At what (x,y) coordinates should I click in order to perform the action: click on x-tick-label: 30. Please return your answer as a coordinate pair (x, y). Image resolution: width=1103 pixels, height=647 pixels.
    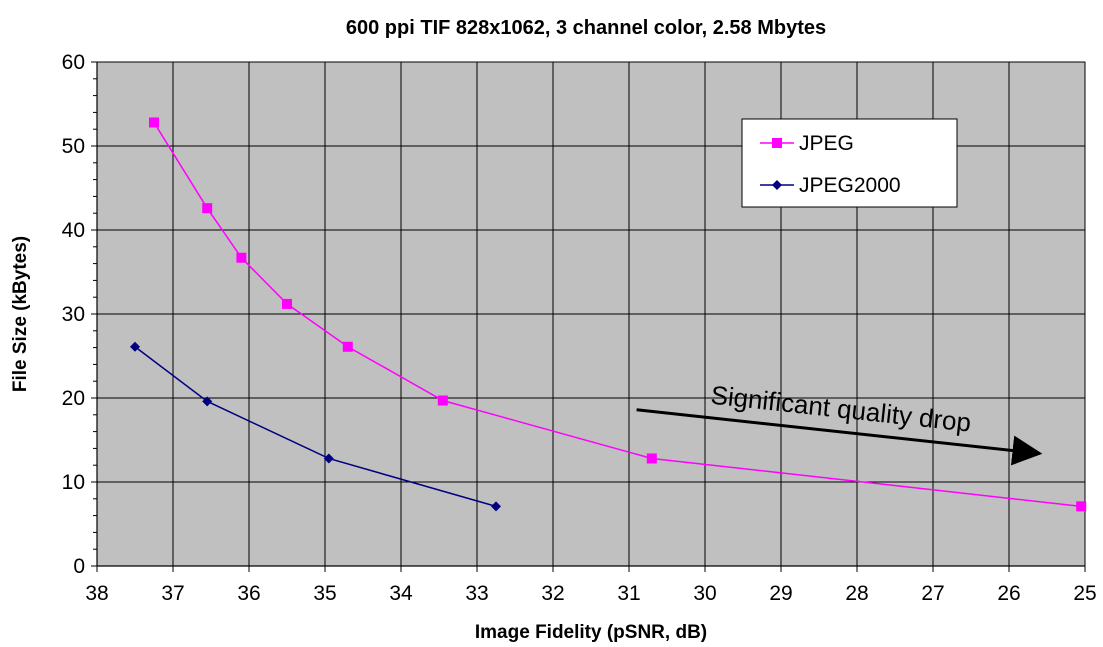
    Looking at the image, I should click on (704, 593).